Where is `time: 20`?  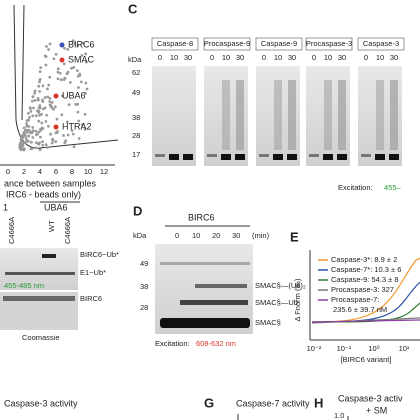 time: 20 is located at coordinates (216, 235).